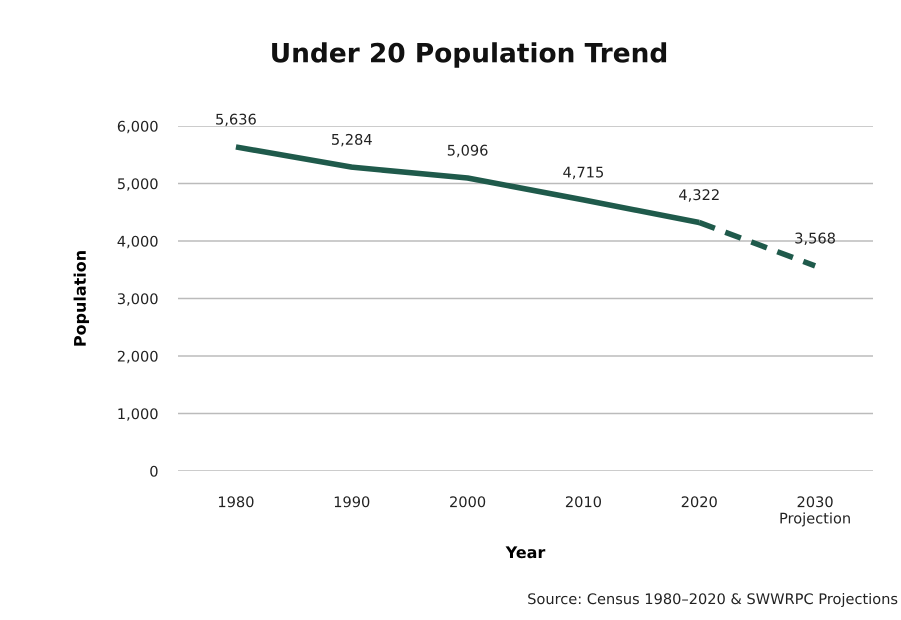 The width and height of the screenshot is (901, 620). Describe the element at coordinates (469, 55) in the screenshot. I see `chart-title: Under 20 Population Trend` at that location.